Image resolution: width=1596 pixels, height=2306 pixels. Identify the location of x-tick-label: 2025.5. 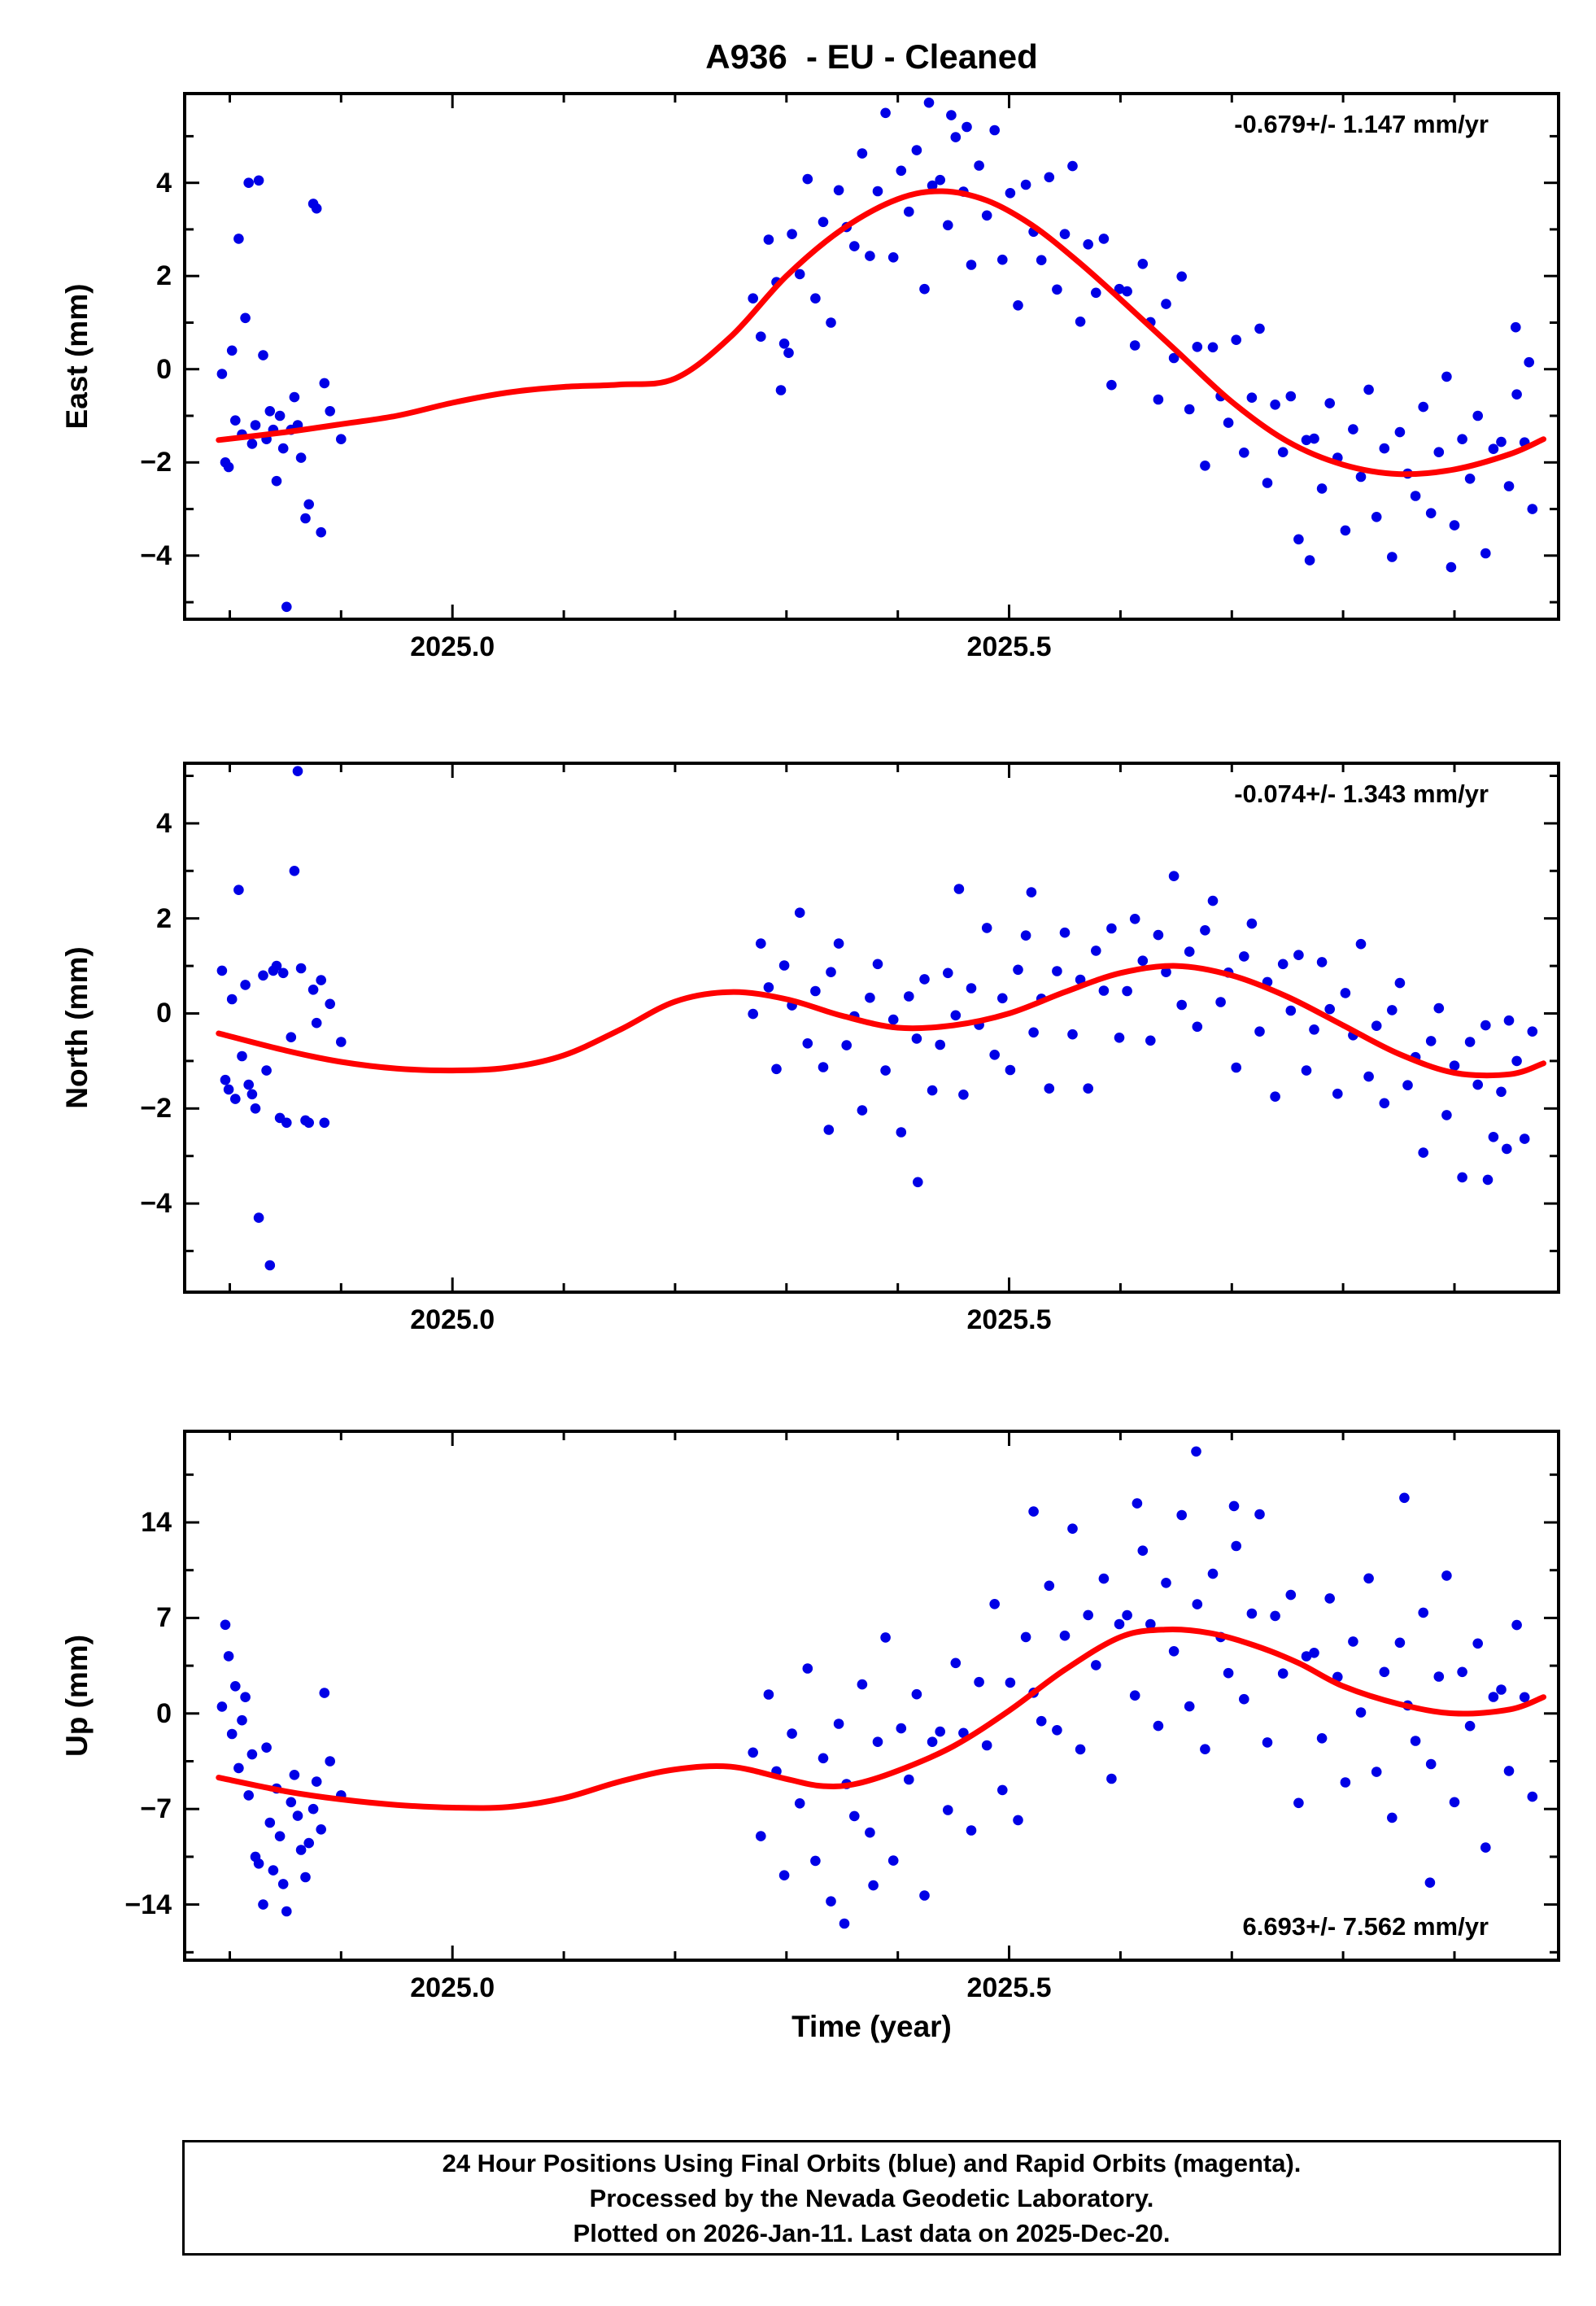
(1009, 1319).